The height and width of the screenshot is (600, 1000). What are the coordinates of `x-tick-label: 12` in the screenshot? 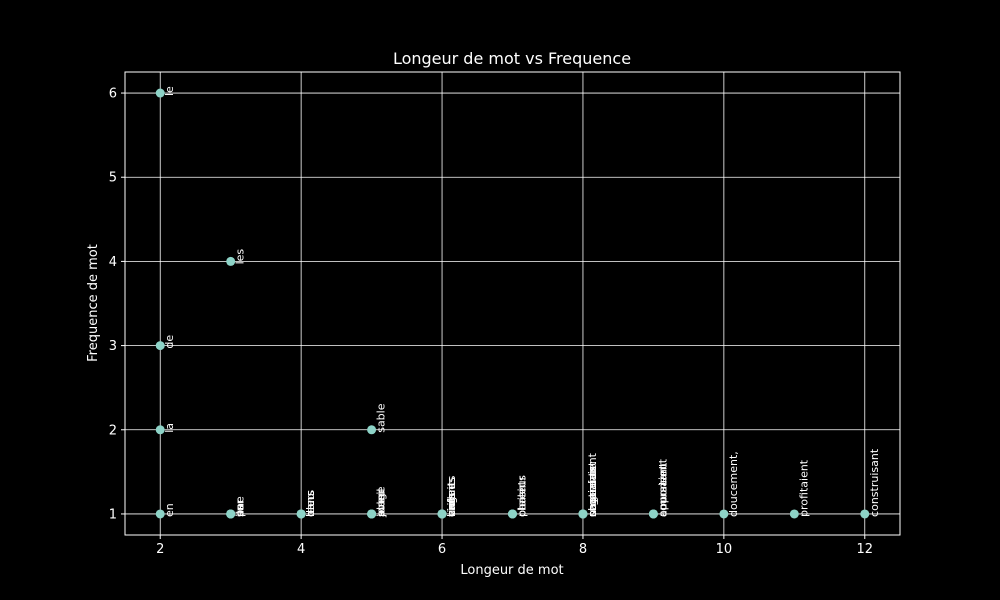 It's located at (864, 549).